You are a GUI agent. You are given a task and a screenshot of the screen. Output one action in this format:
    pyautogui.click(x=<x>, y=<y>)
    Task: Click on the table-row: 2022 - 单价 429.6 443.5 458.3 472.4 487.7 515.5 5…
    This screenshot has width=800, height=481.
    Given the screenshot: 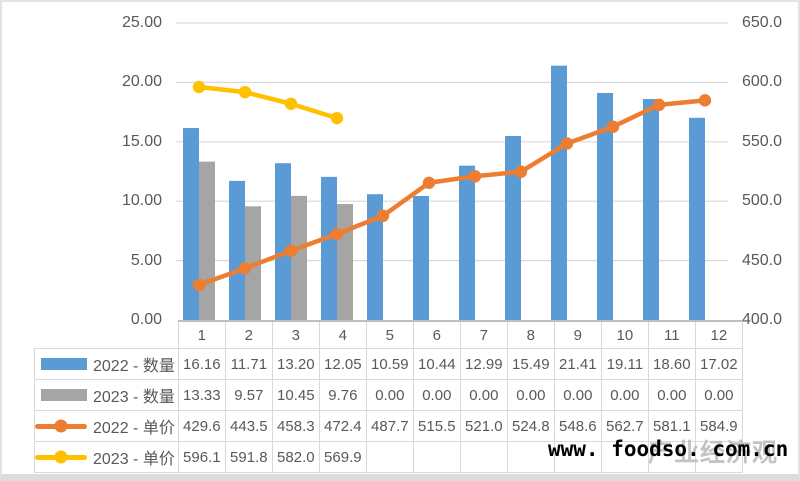 What is the action you would take?
    pyautogui.click(x=388, y=426)
    